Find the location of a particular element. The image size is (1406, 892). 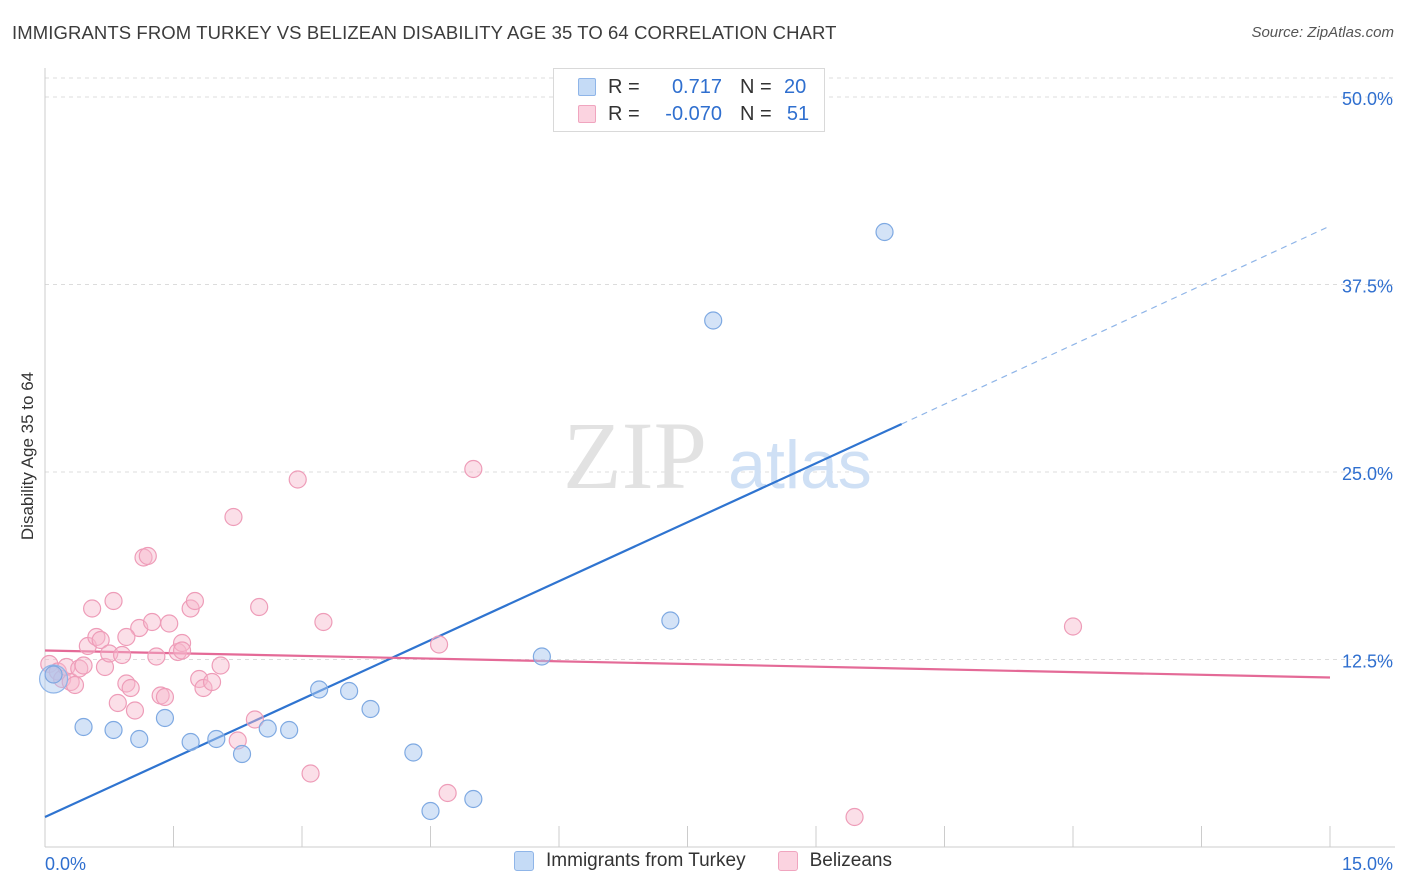

legend-label-belize: Belizeans is located at coordinates (850, 860).